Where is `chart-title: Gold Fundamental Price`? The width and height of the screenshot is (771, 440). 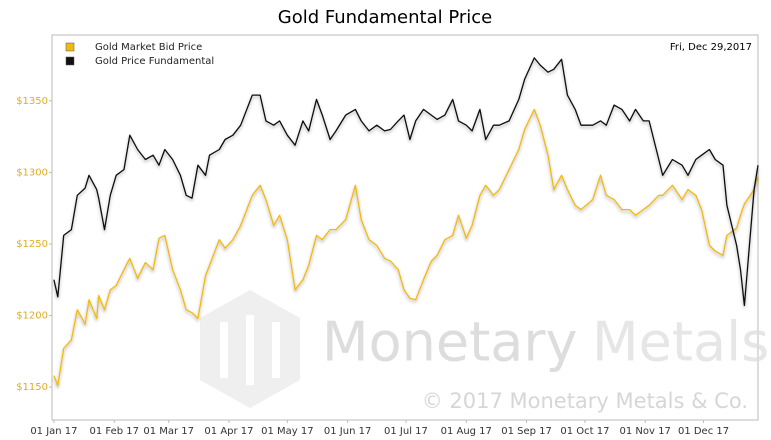
chart-title: Gold Fundamental Price is located at coordinates (385, 17).